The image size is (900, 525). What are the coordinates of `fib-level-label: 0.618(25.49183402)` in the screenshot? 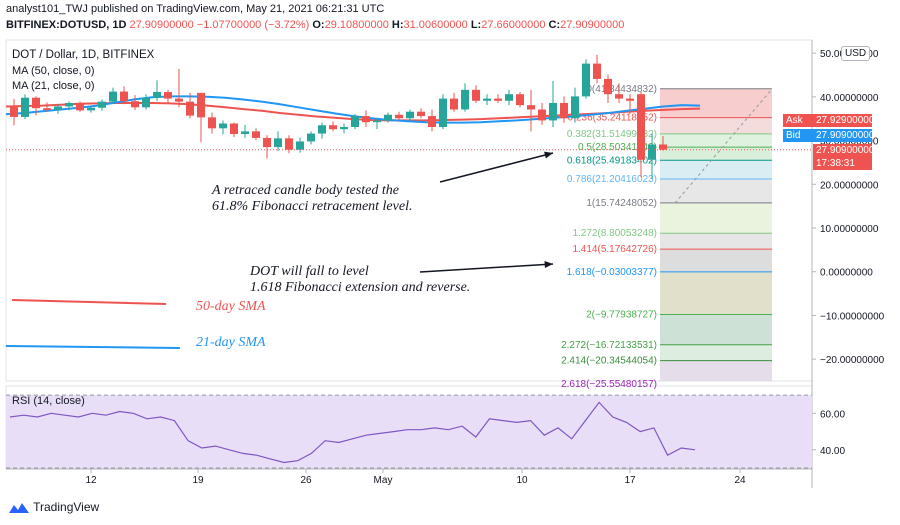 It's located at (612, 160).